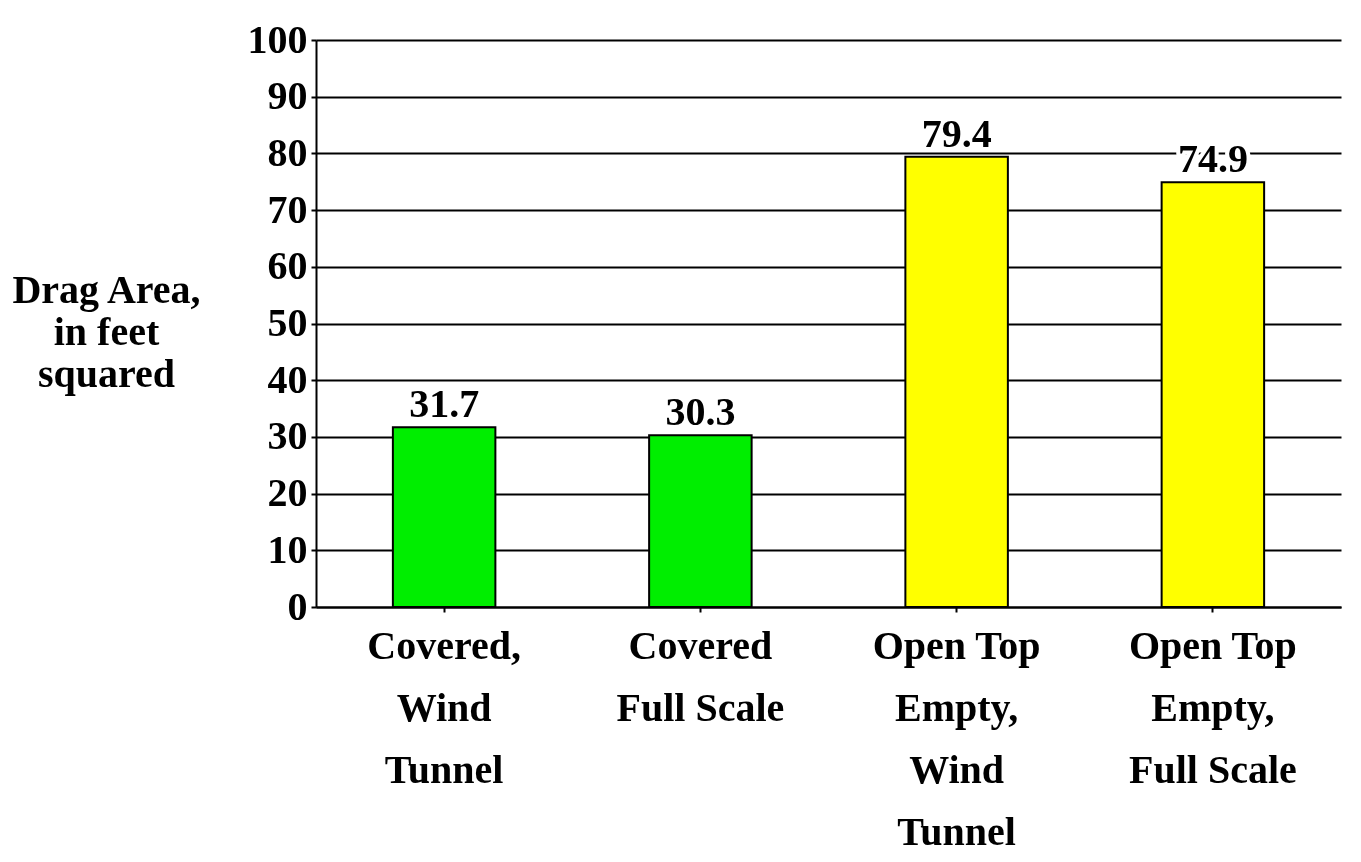  What do you see at coordinates (287, 209) in the screenshot?
I see `y-tick-label: 70` at bounding box center [287, 209].